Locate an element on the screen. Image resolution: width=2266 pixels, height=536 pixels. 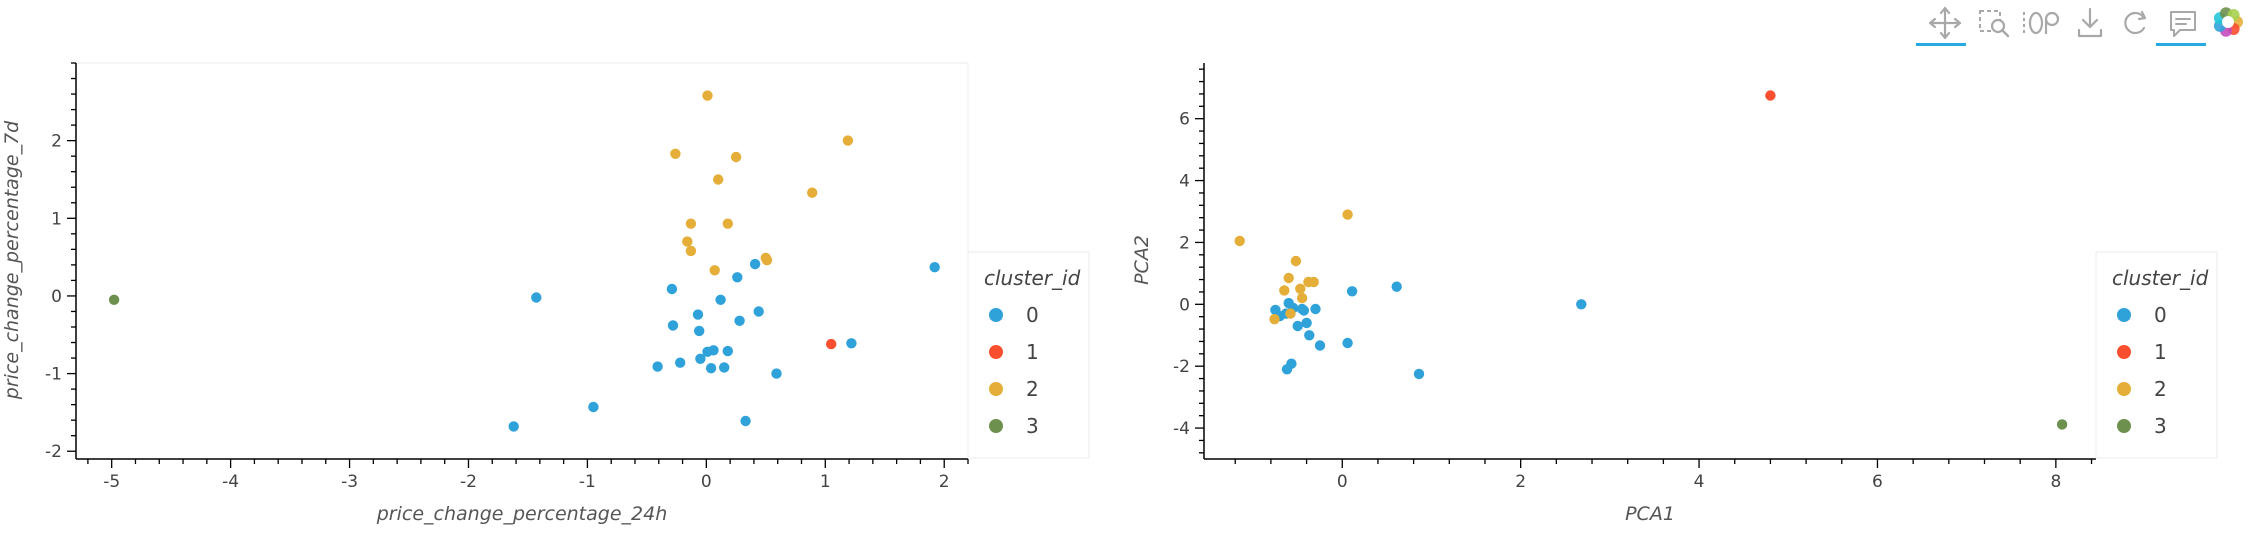
chart-2-legend-label-3: 3 is located at coordinates (2160, 426).